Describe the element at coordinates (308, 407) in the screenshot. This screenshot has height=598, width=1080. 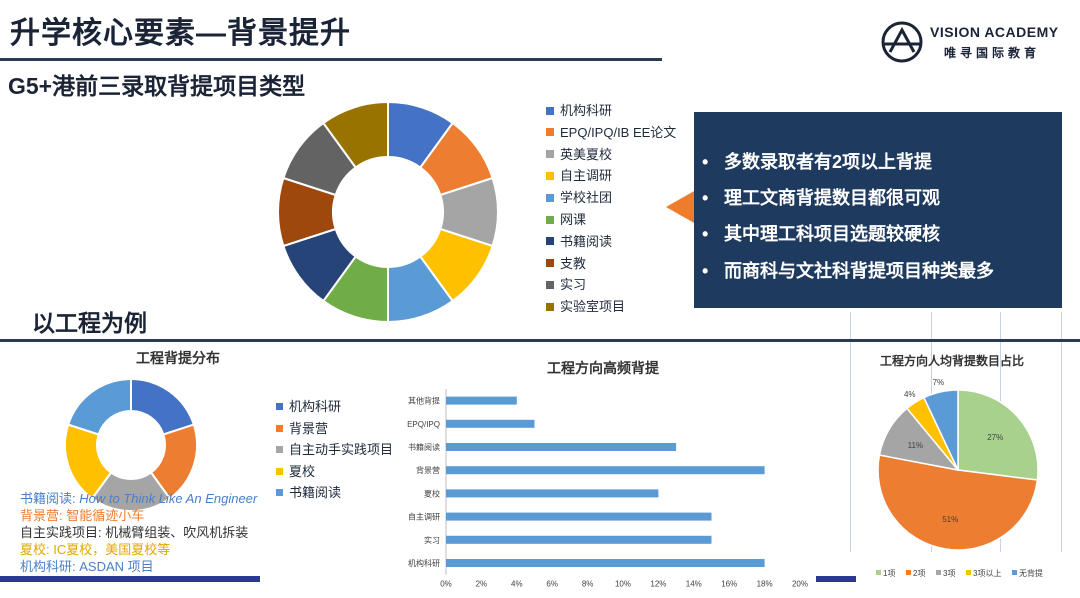
I see `legend-item: 机构科研` at that location.